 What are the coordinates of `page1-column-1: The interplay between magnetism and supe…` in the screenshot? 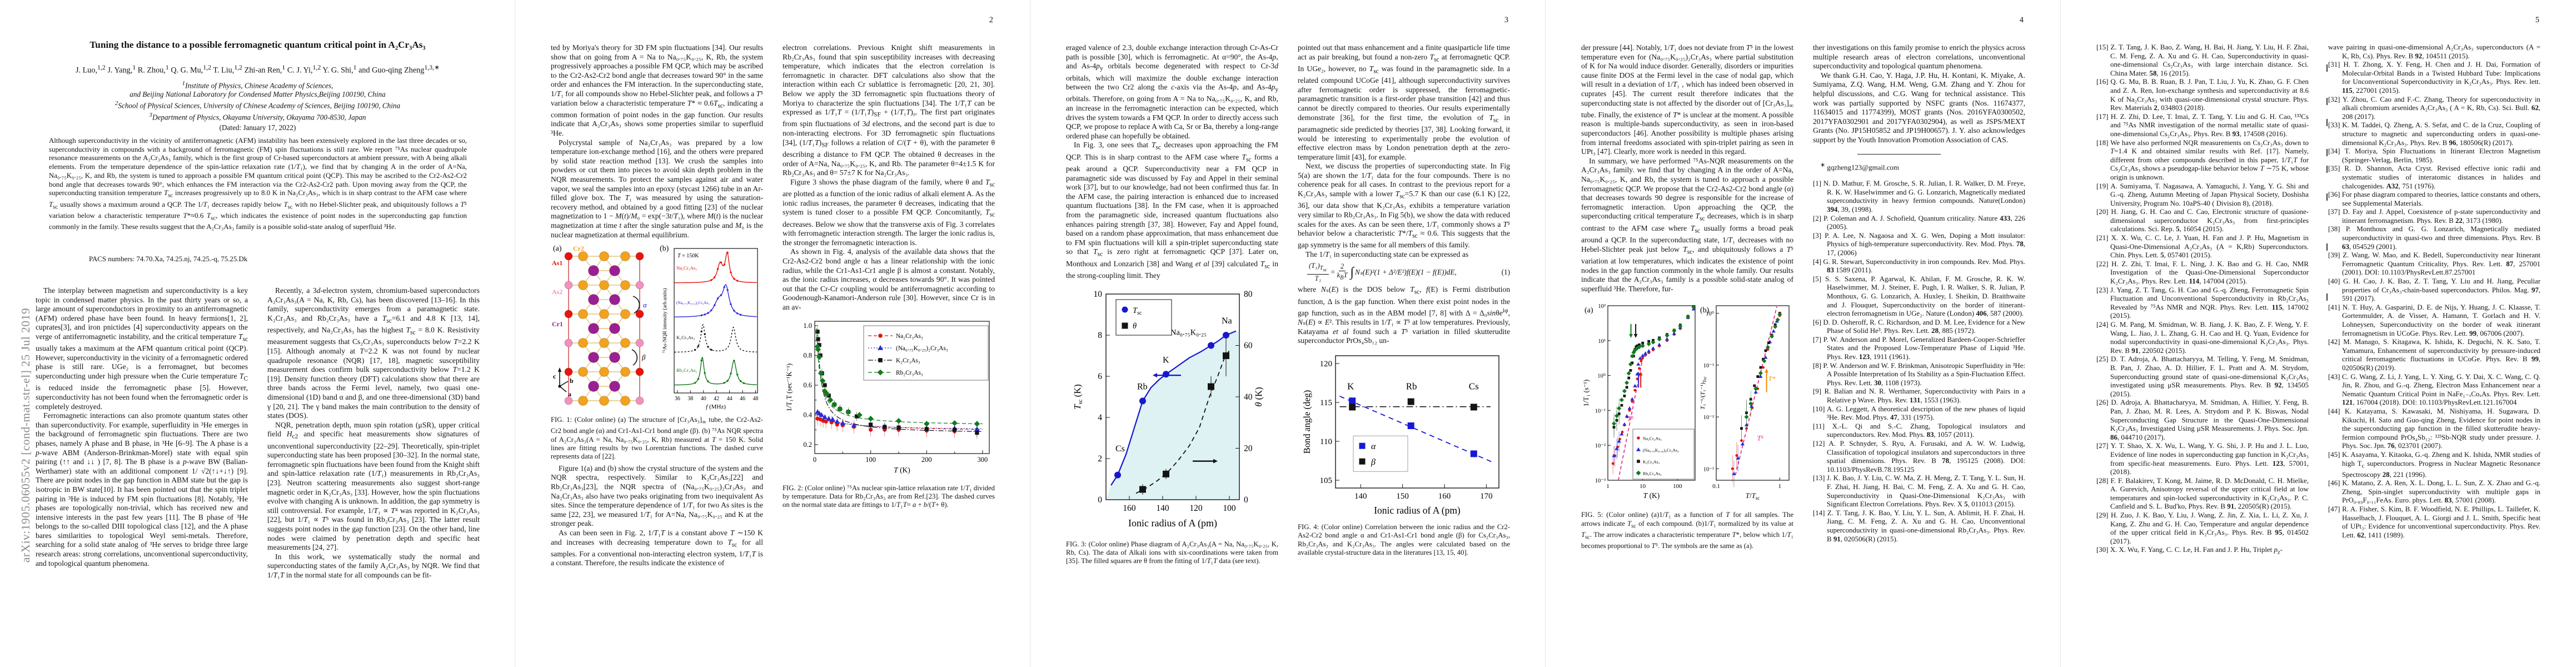 It's located at (142, 453).